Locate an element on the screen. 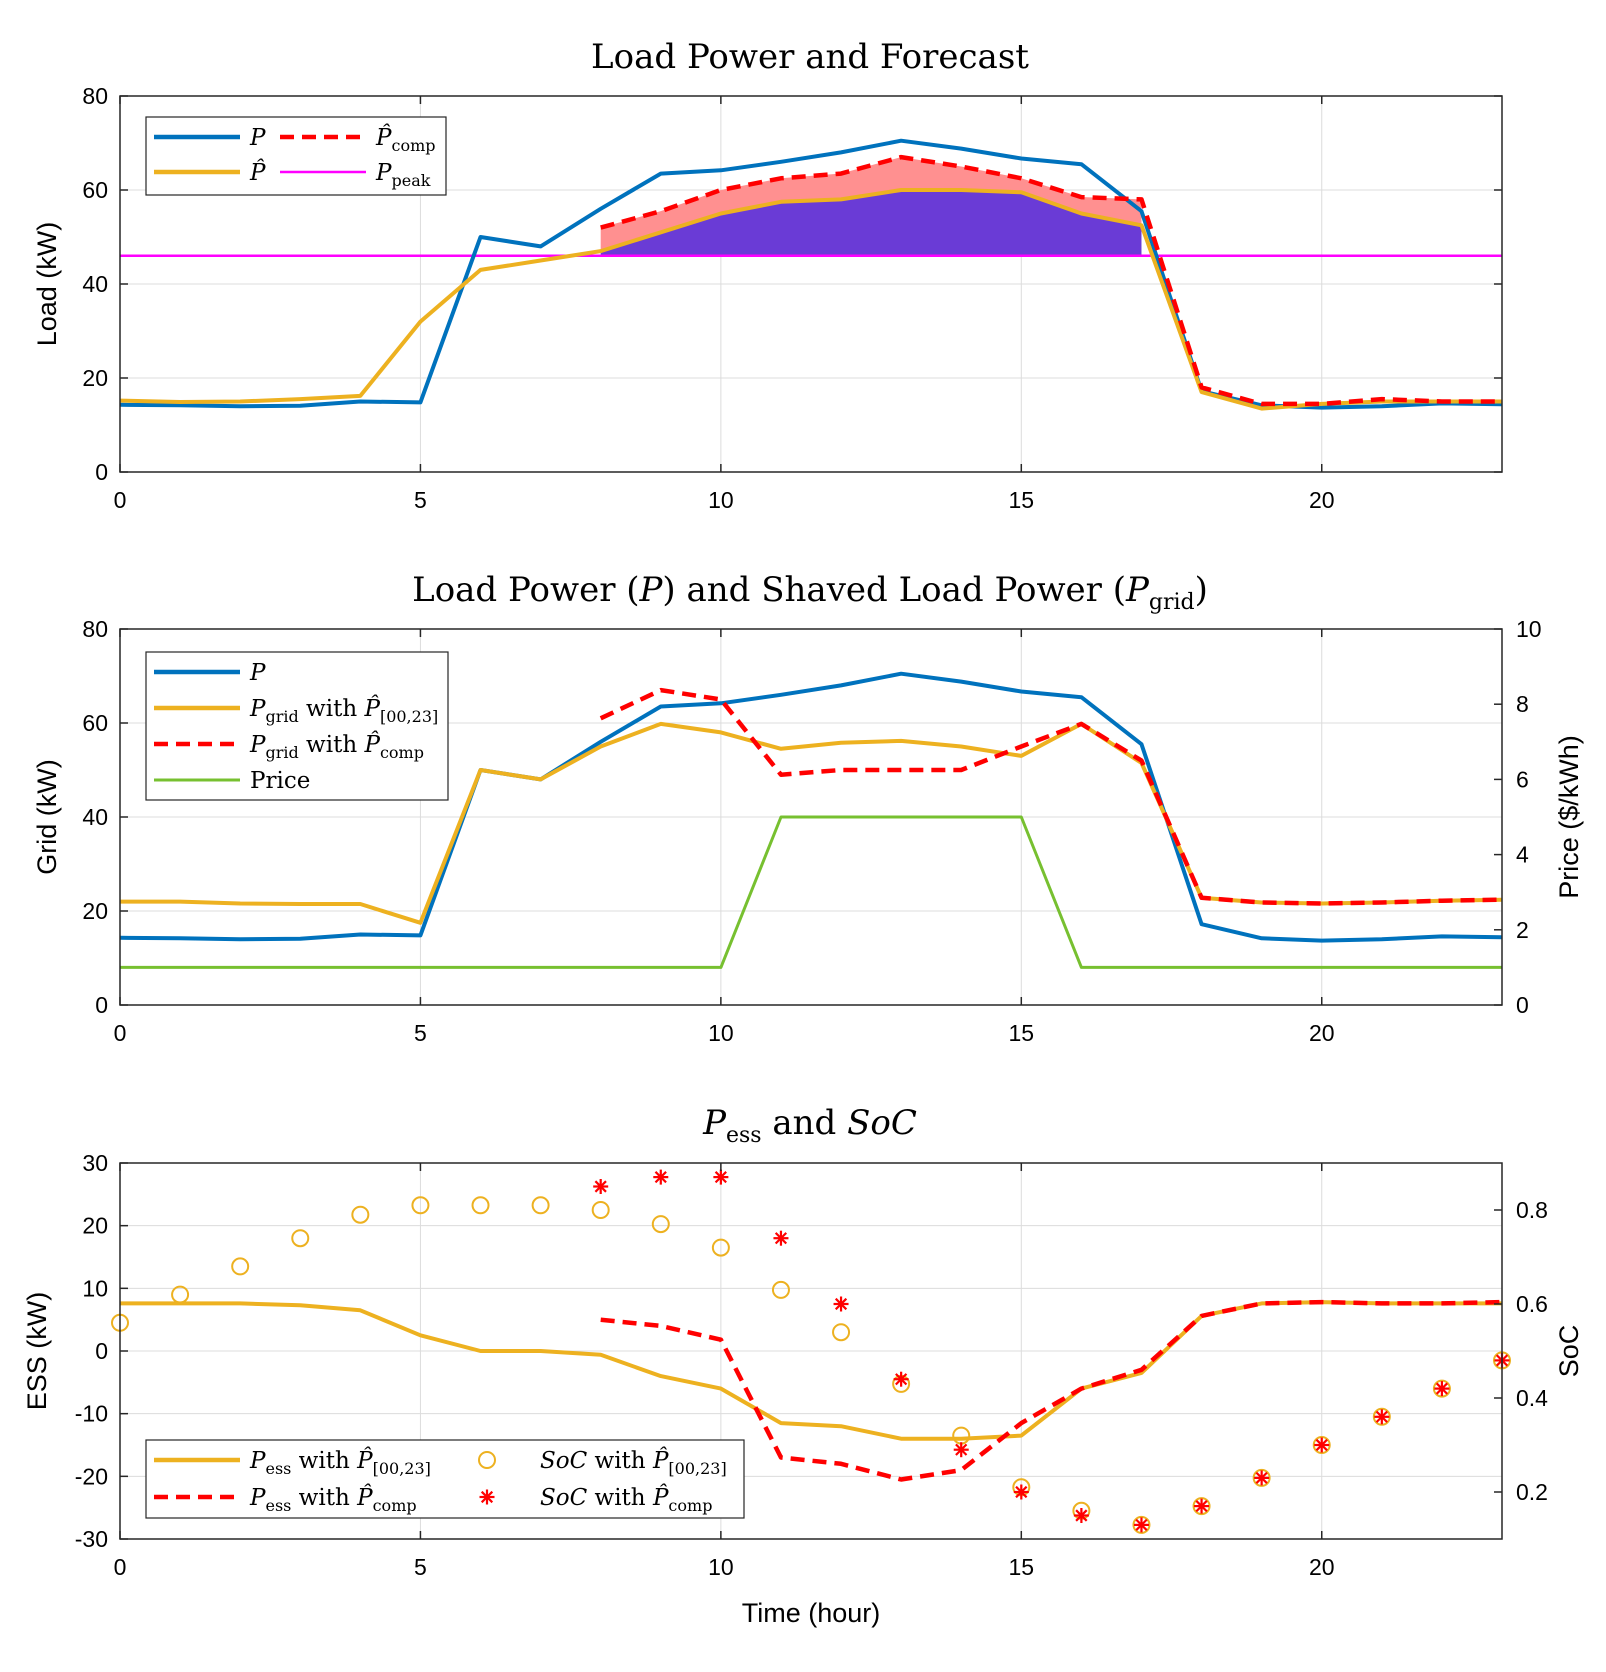 This screenshot has height=1672, width=1606. y2-tick-label: 2 is located at coordinates (1522, 930).